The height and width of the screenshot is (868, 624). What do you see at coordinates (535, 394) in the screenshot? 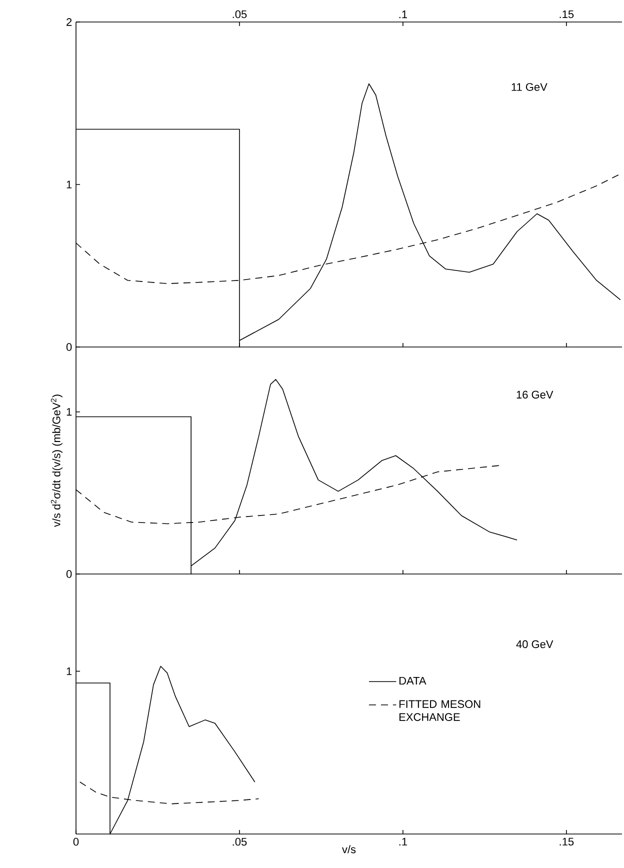
I see `annotation: 16 GeV` at bounding box center [535, 394].